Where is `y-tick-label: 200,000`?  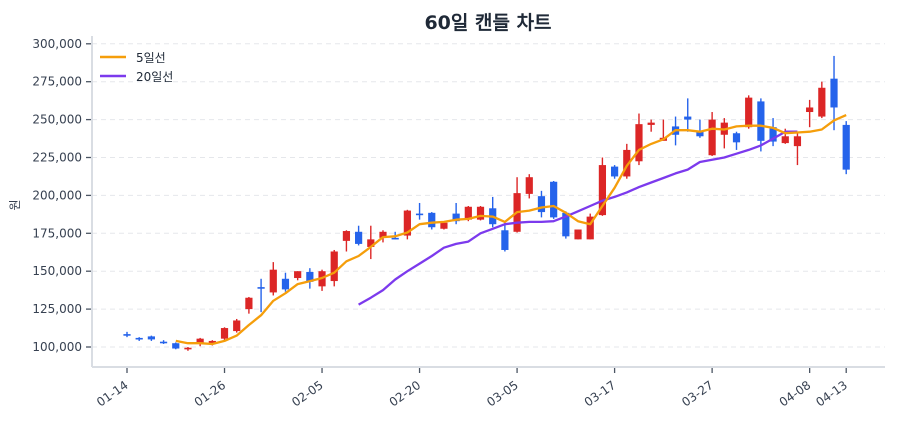
y-tick-label: 200,000 is located at coordinates (57, 195).